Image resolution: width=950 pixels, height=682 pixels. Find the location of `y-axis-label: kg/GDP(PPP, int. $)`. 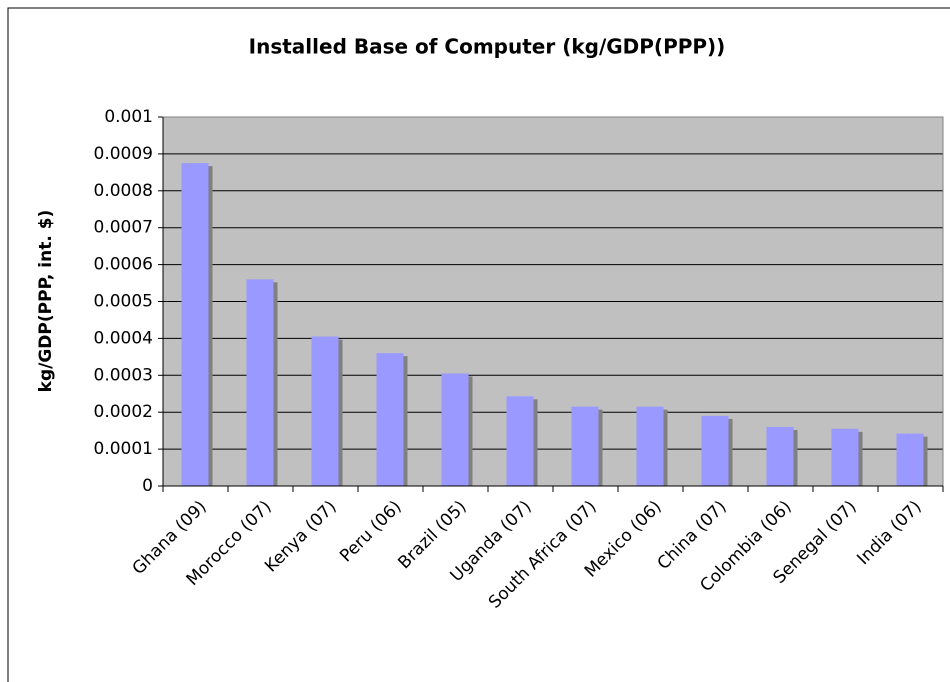

y-axis-label: kg/GDP(PPP, int. $) is located at coordinates (46, 301).